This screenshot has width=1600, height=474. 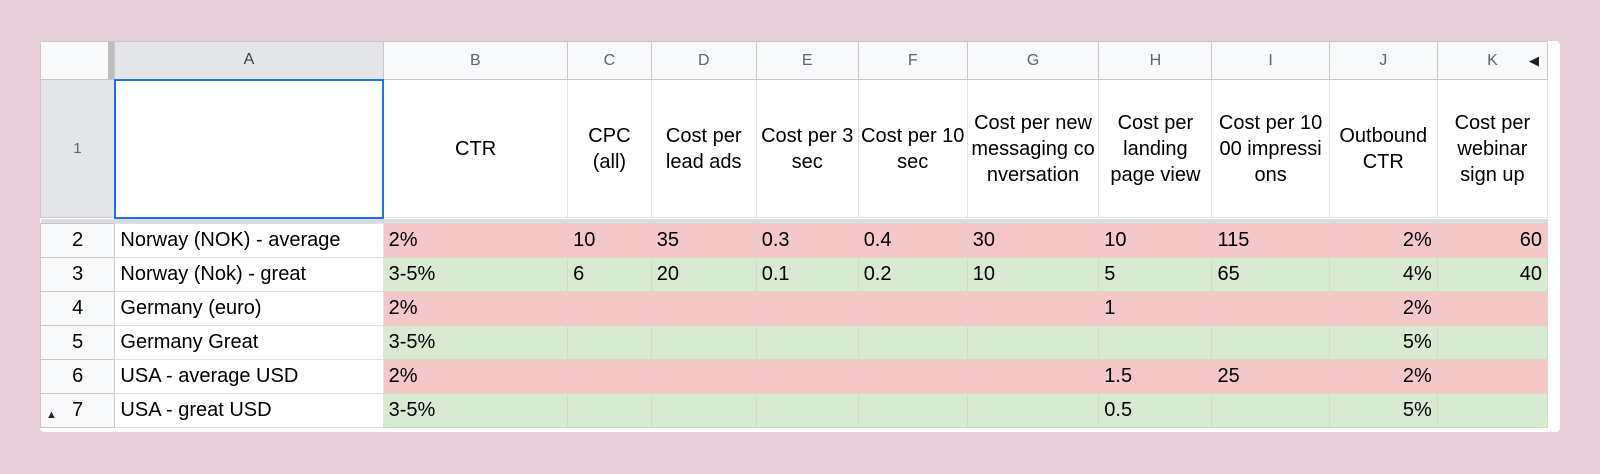 I want to click on cell-g1: Cost per new messaging conversation, so click(x=1033, y=148).